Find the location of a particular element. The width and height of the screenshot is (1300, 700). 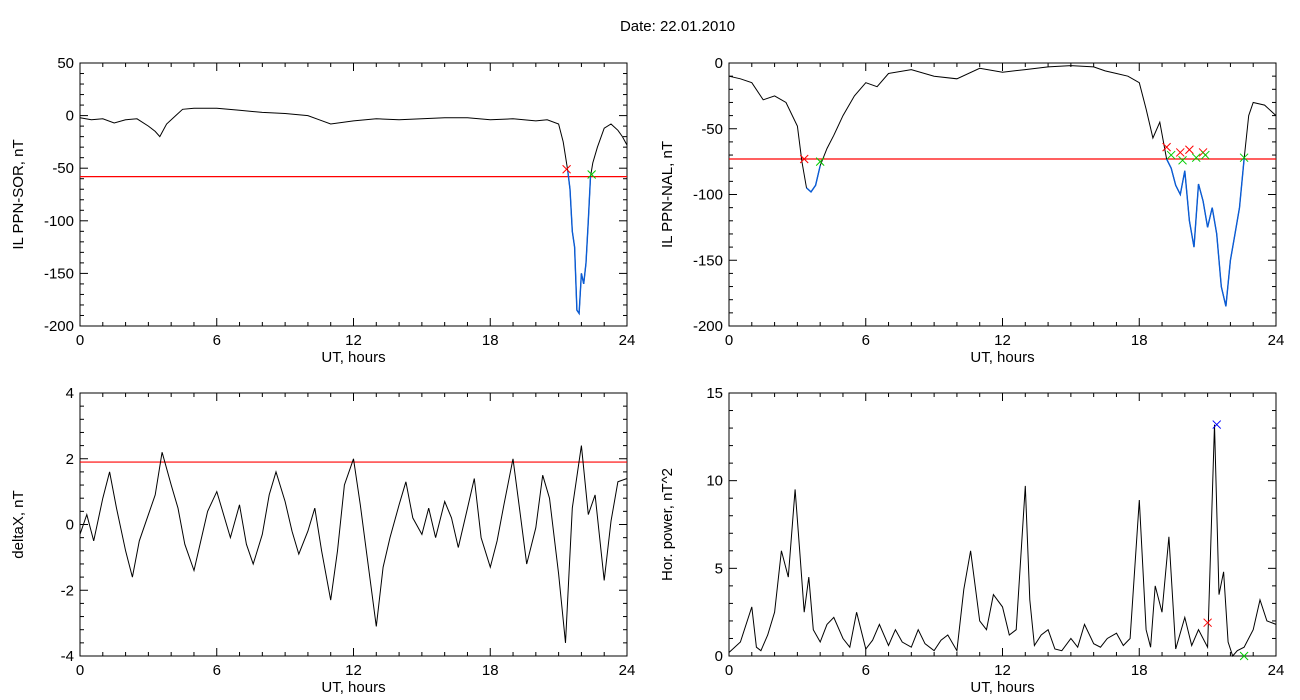

y-axis-label: deltaX, nT is located at coordinates (18, 524).